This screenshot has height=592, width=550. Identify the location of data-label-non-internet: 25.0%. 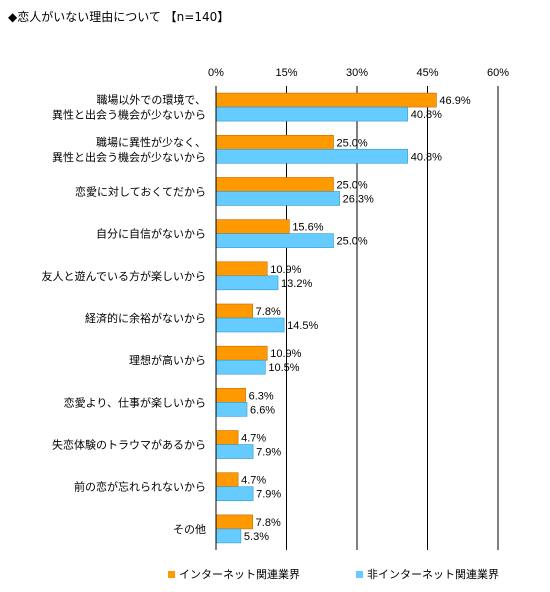
(352, 242).